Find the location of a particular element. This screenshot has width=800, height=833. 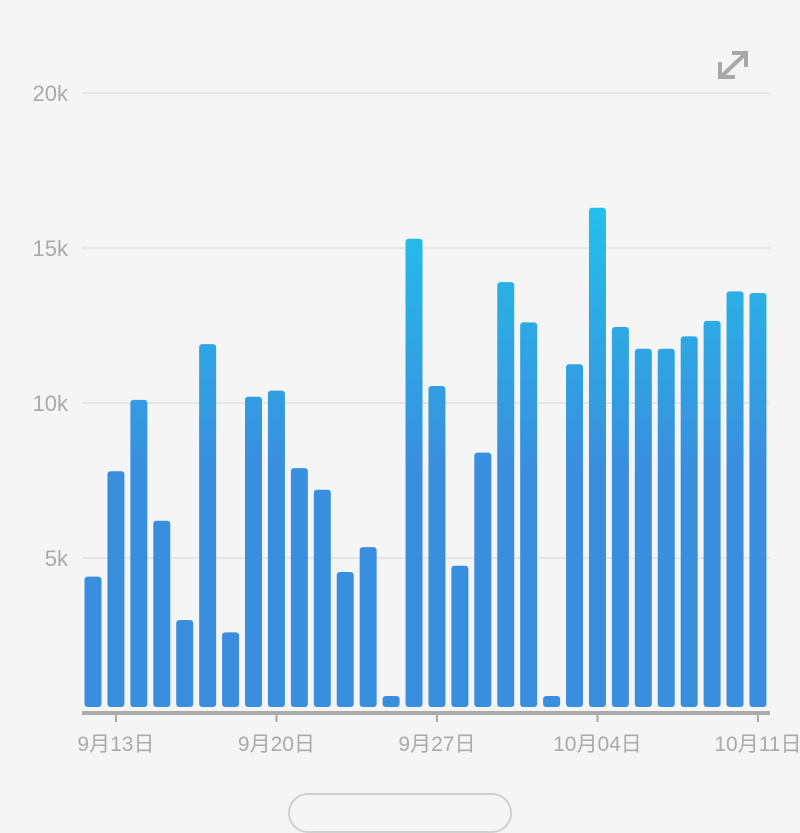

y-tick-label: 10k is located at coordinates (51, 403).